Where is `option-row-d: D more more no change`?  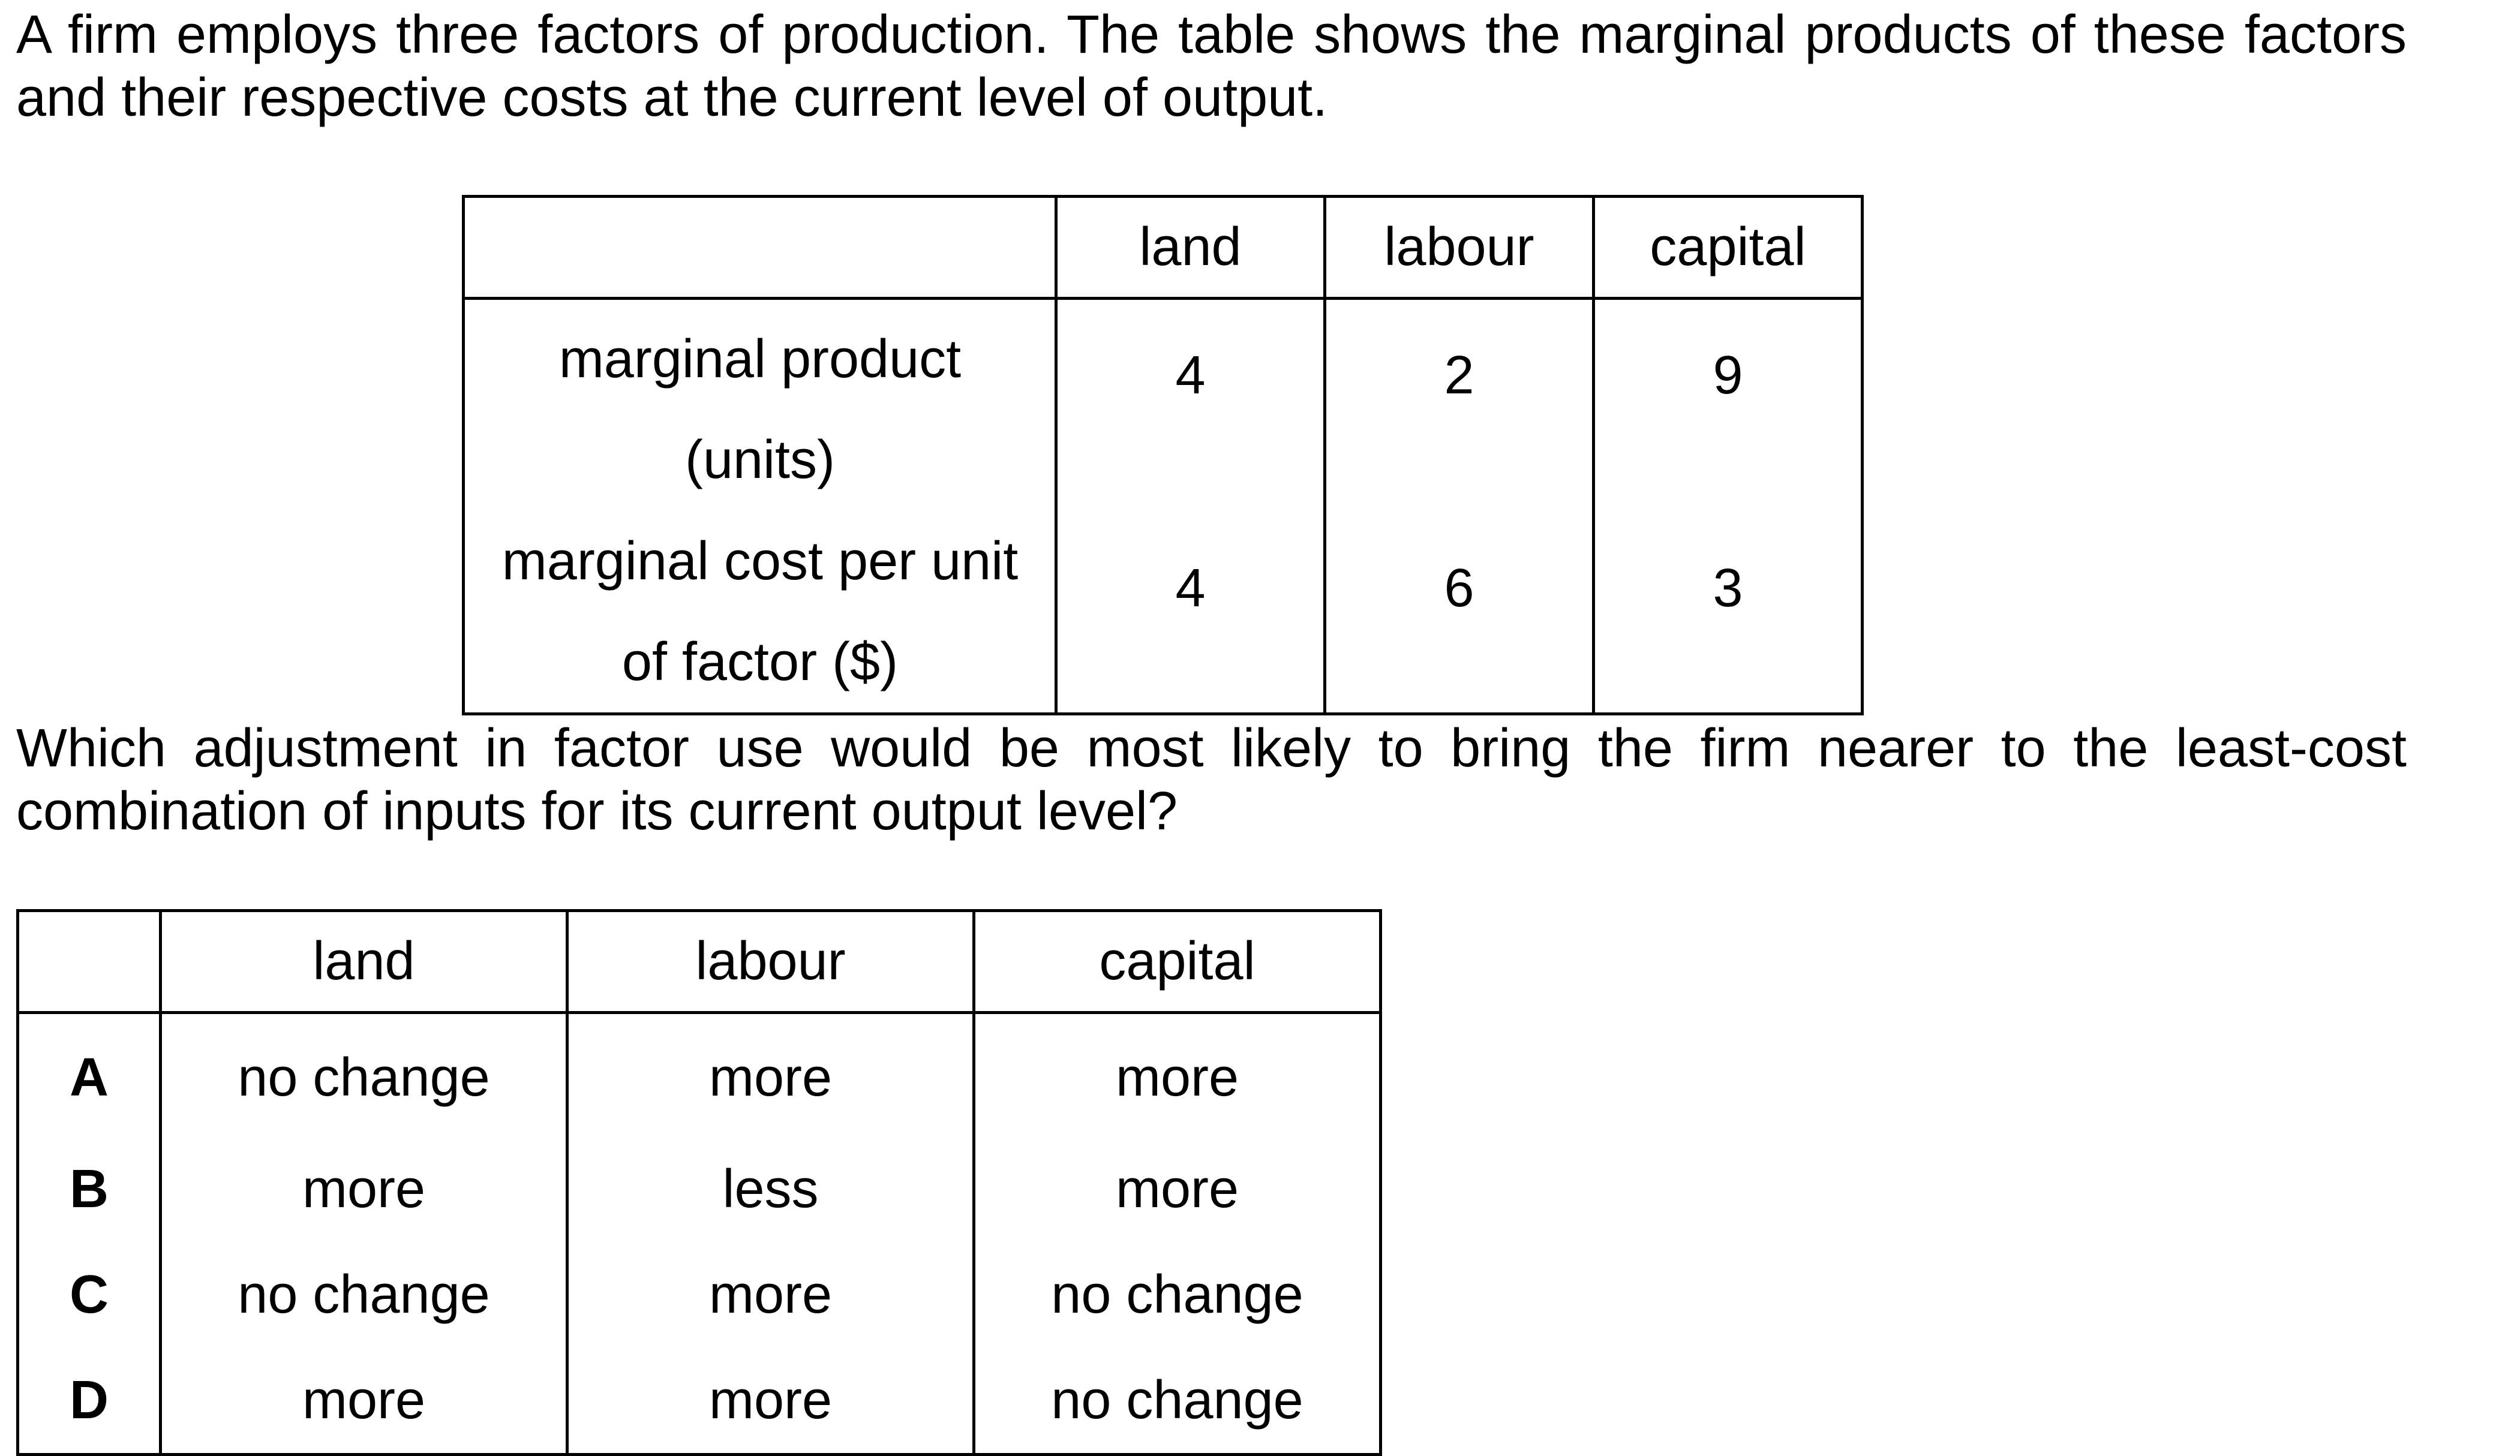
option-row-d: D more more no change is located at coordinates (699, 1401).